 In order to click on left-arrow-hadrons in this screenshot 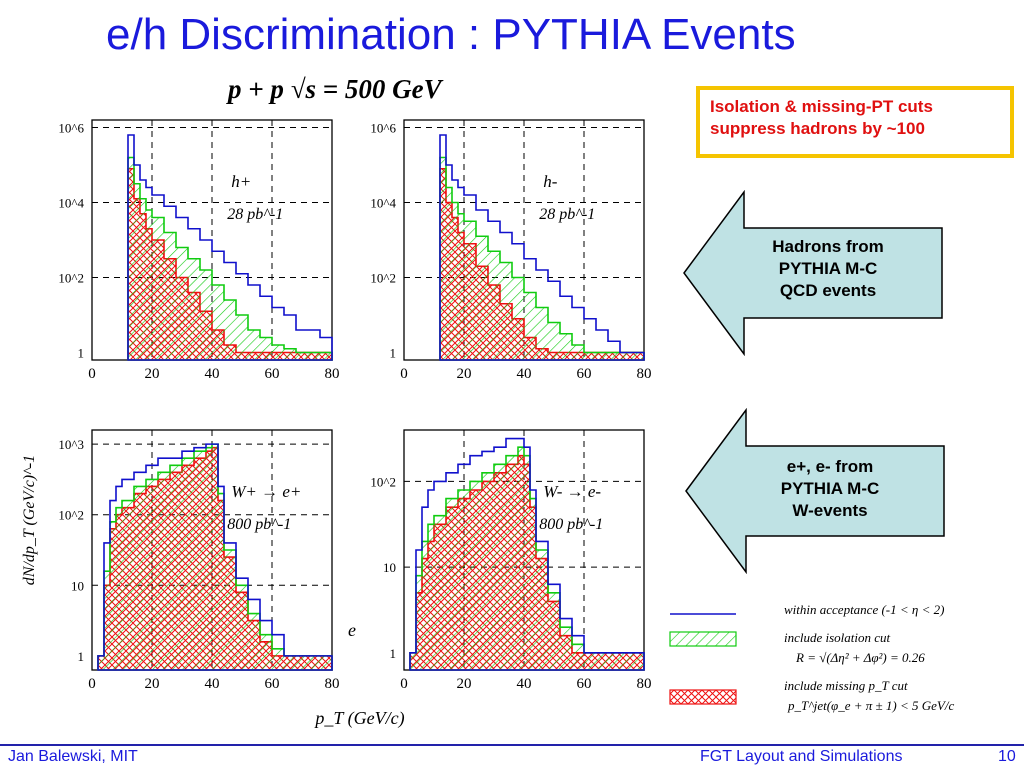, I will do `click(813, 273)`.